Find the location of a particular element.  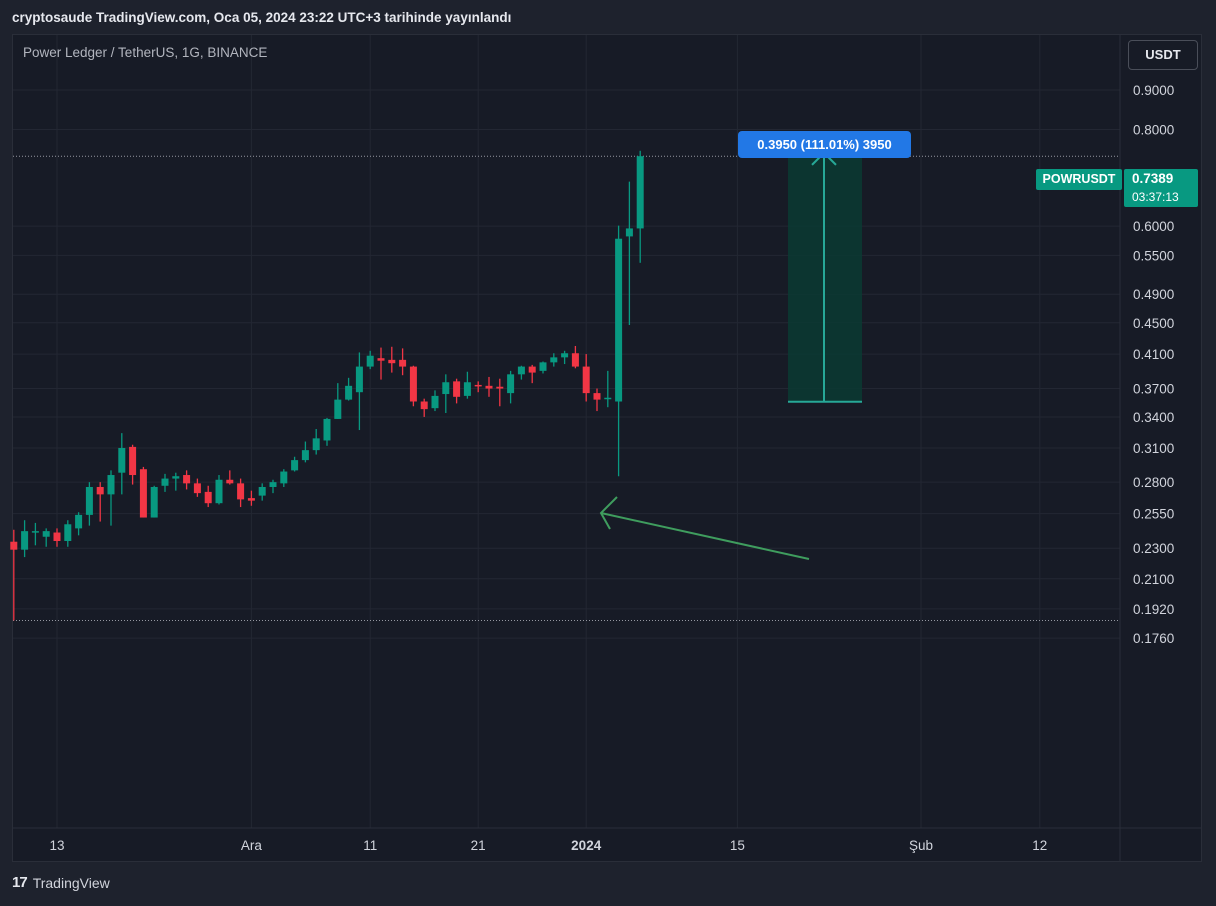

footer: 17 TradingView is located at coordinates (61, 882).